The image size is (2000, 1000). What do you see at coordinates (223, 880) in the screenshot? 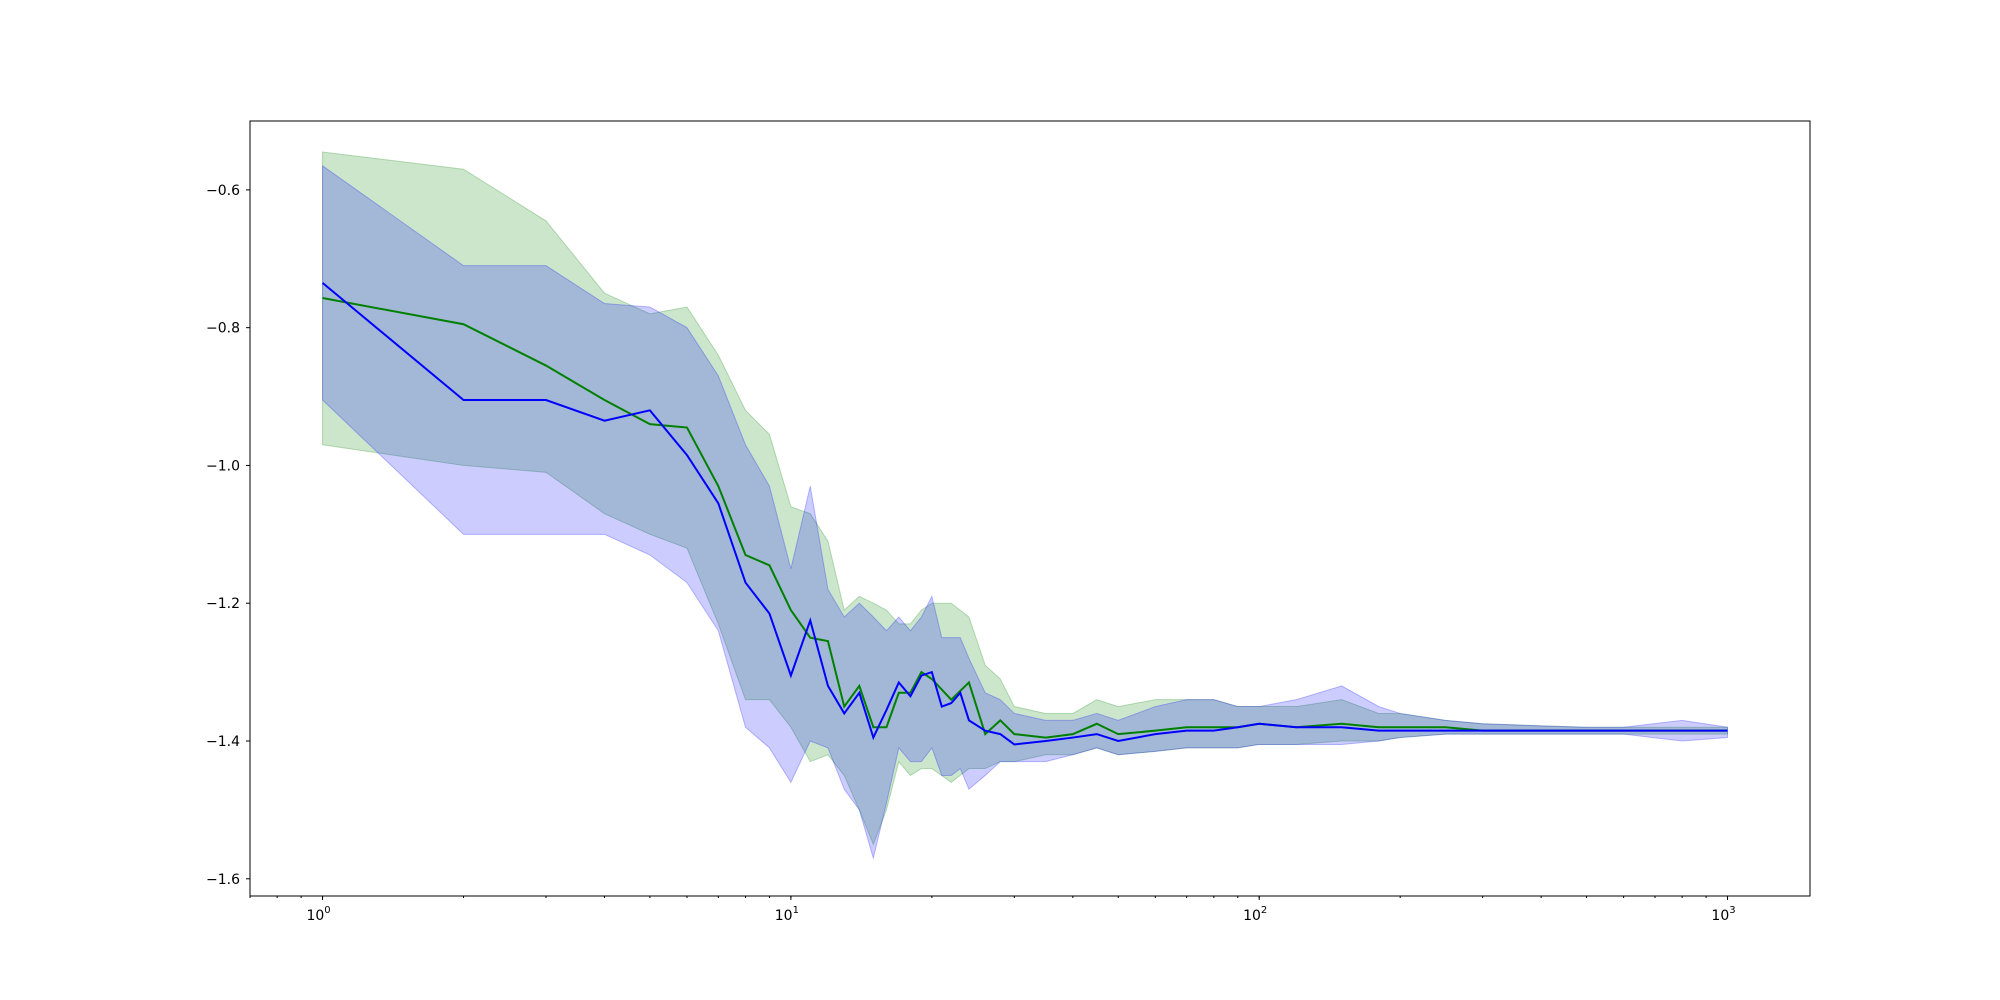
I see `y-tick-label: −1.6` at bounding box center [223, 880].